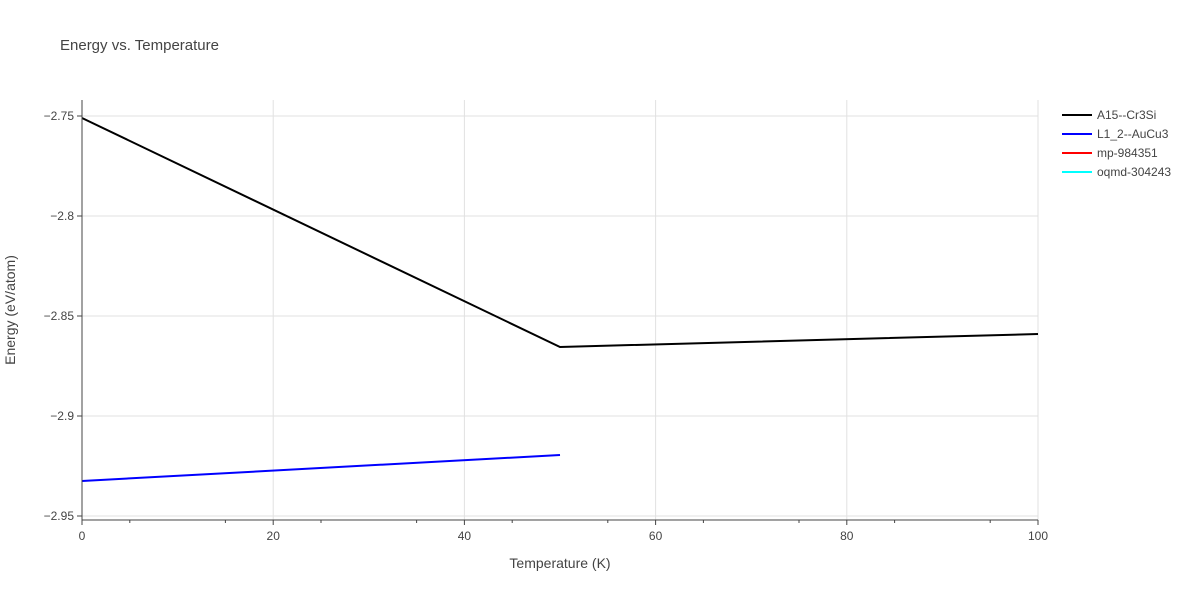 The height and width of the screenshot is (600, 1200). I want to click on chart-title: Energy vs. Temperature, so click(139, 45).